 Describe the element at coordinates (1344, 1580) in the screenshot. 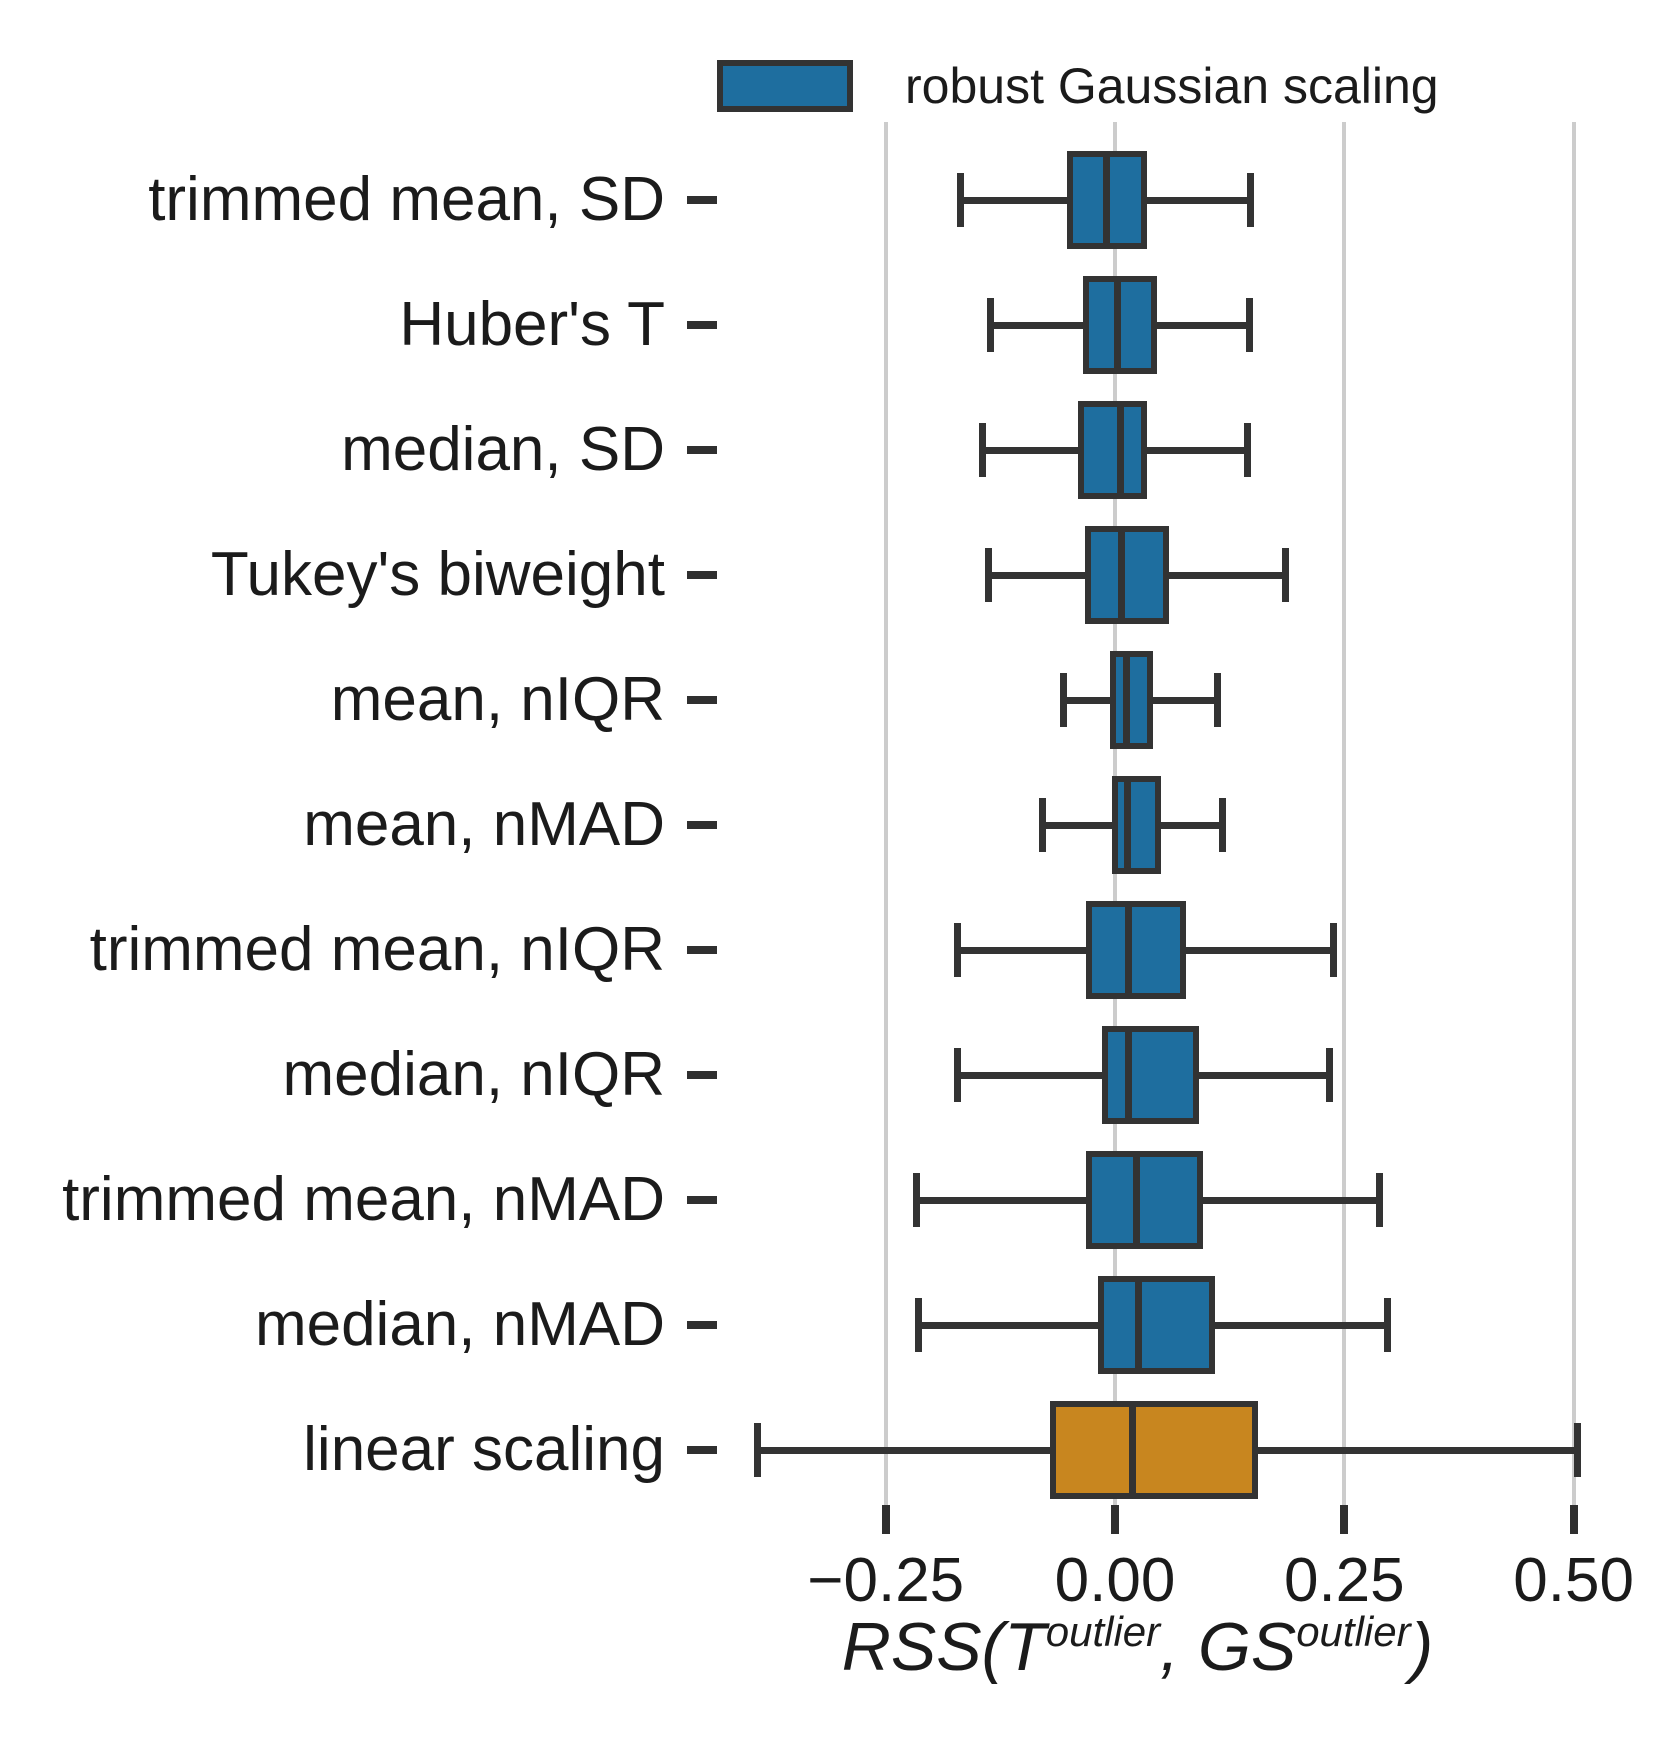

I see `x-tick-label: 0.25` at that location.